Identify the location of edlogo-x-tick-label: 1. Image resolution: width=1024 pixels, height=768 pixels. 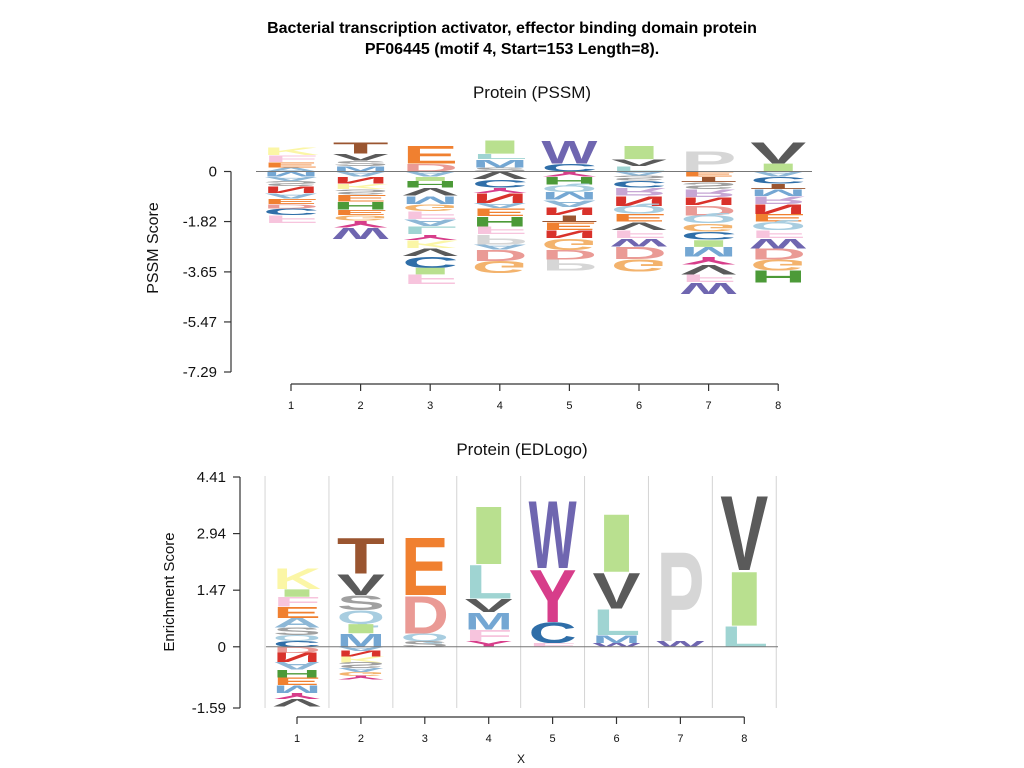
(297, 739).